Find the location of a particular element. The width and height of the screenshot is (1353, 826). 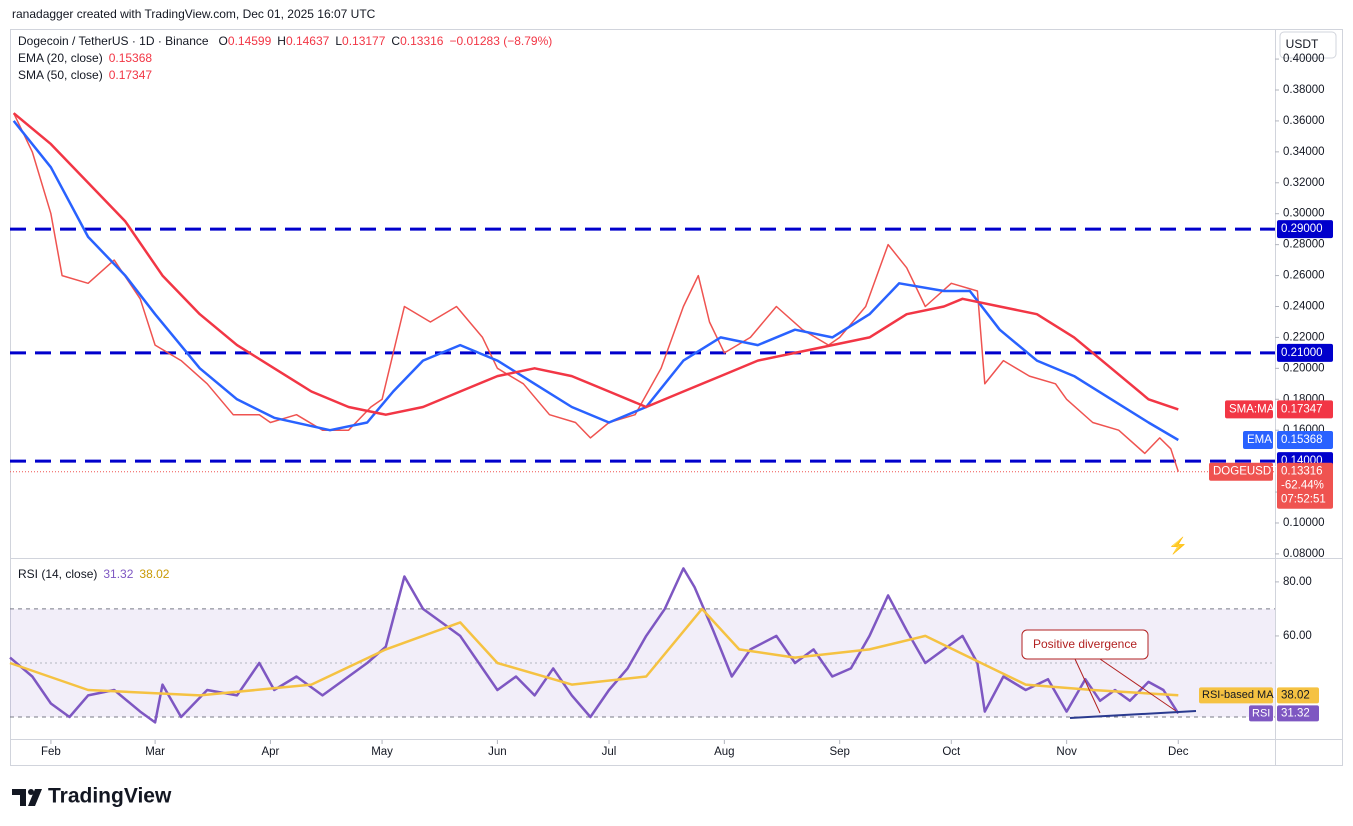

rsi-value: 31.32 is located at coordinates (118, 574).